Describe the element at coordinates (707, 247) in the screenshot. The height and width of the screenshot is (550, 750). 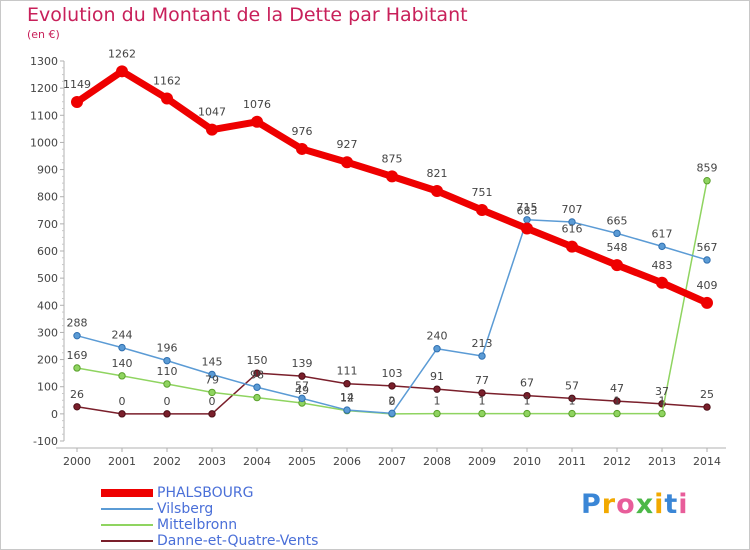
I see `data-label: 567` at that location.